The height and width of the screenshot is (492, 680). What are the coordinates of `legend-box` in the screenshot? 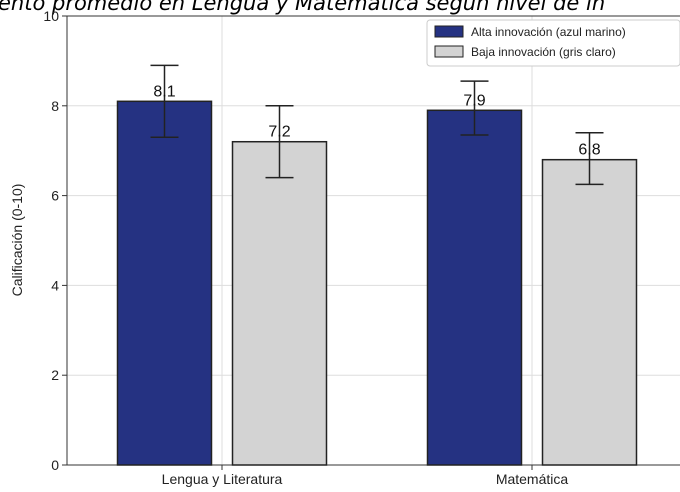 It's located at (553, 43).